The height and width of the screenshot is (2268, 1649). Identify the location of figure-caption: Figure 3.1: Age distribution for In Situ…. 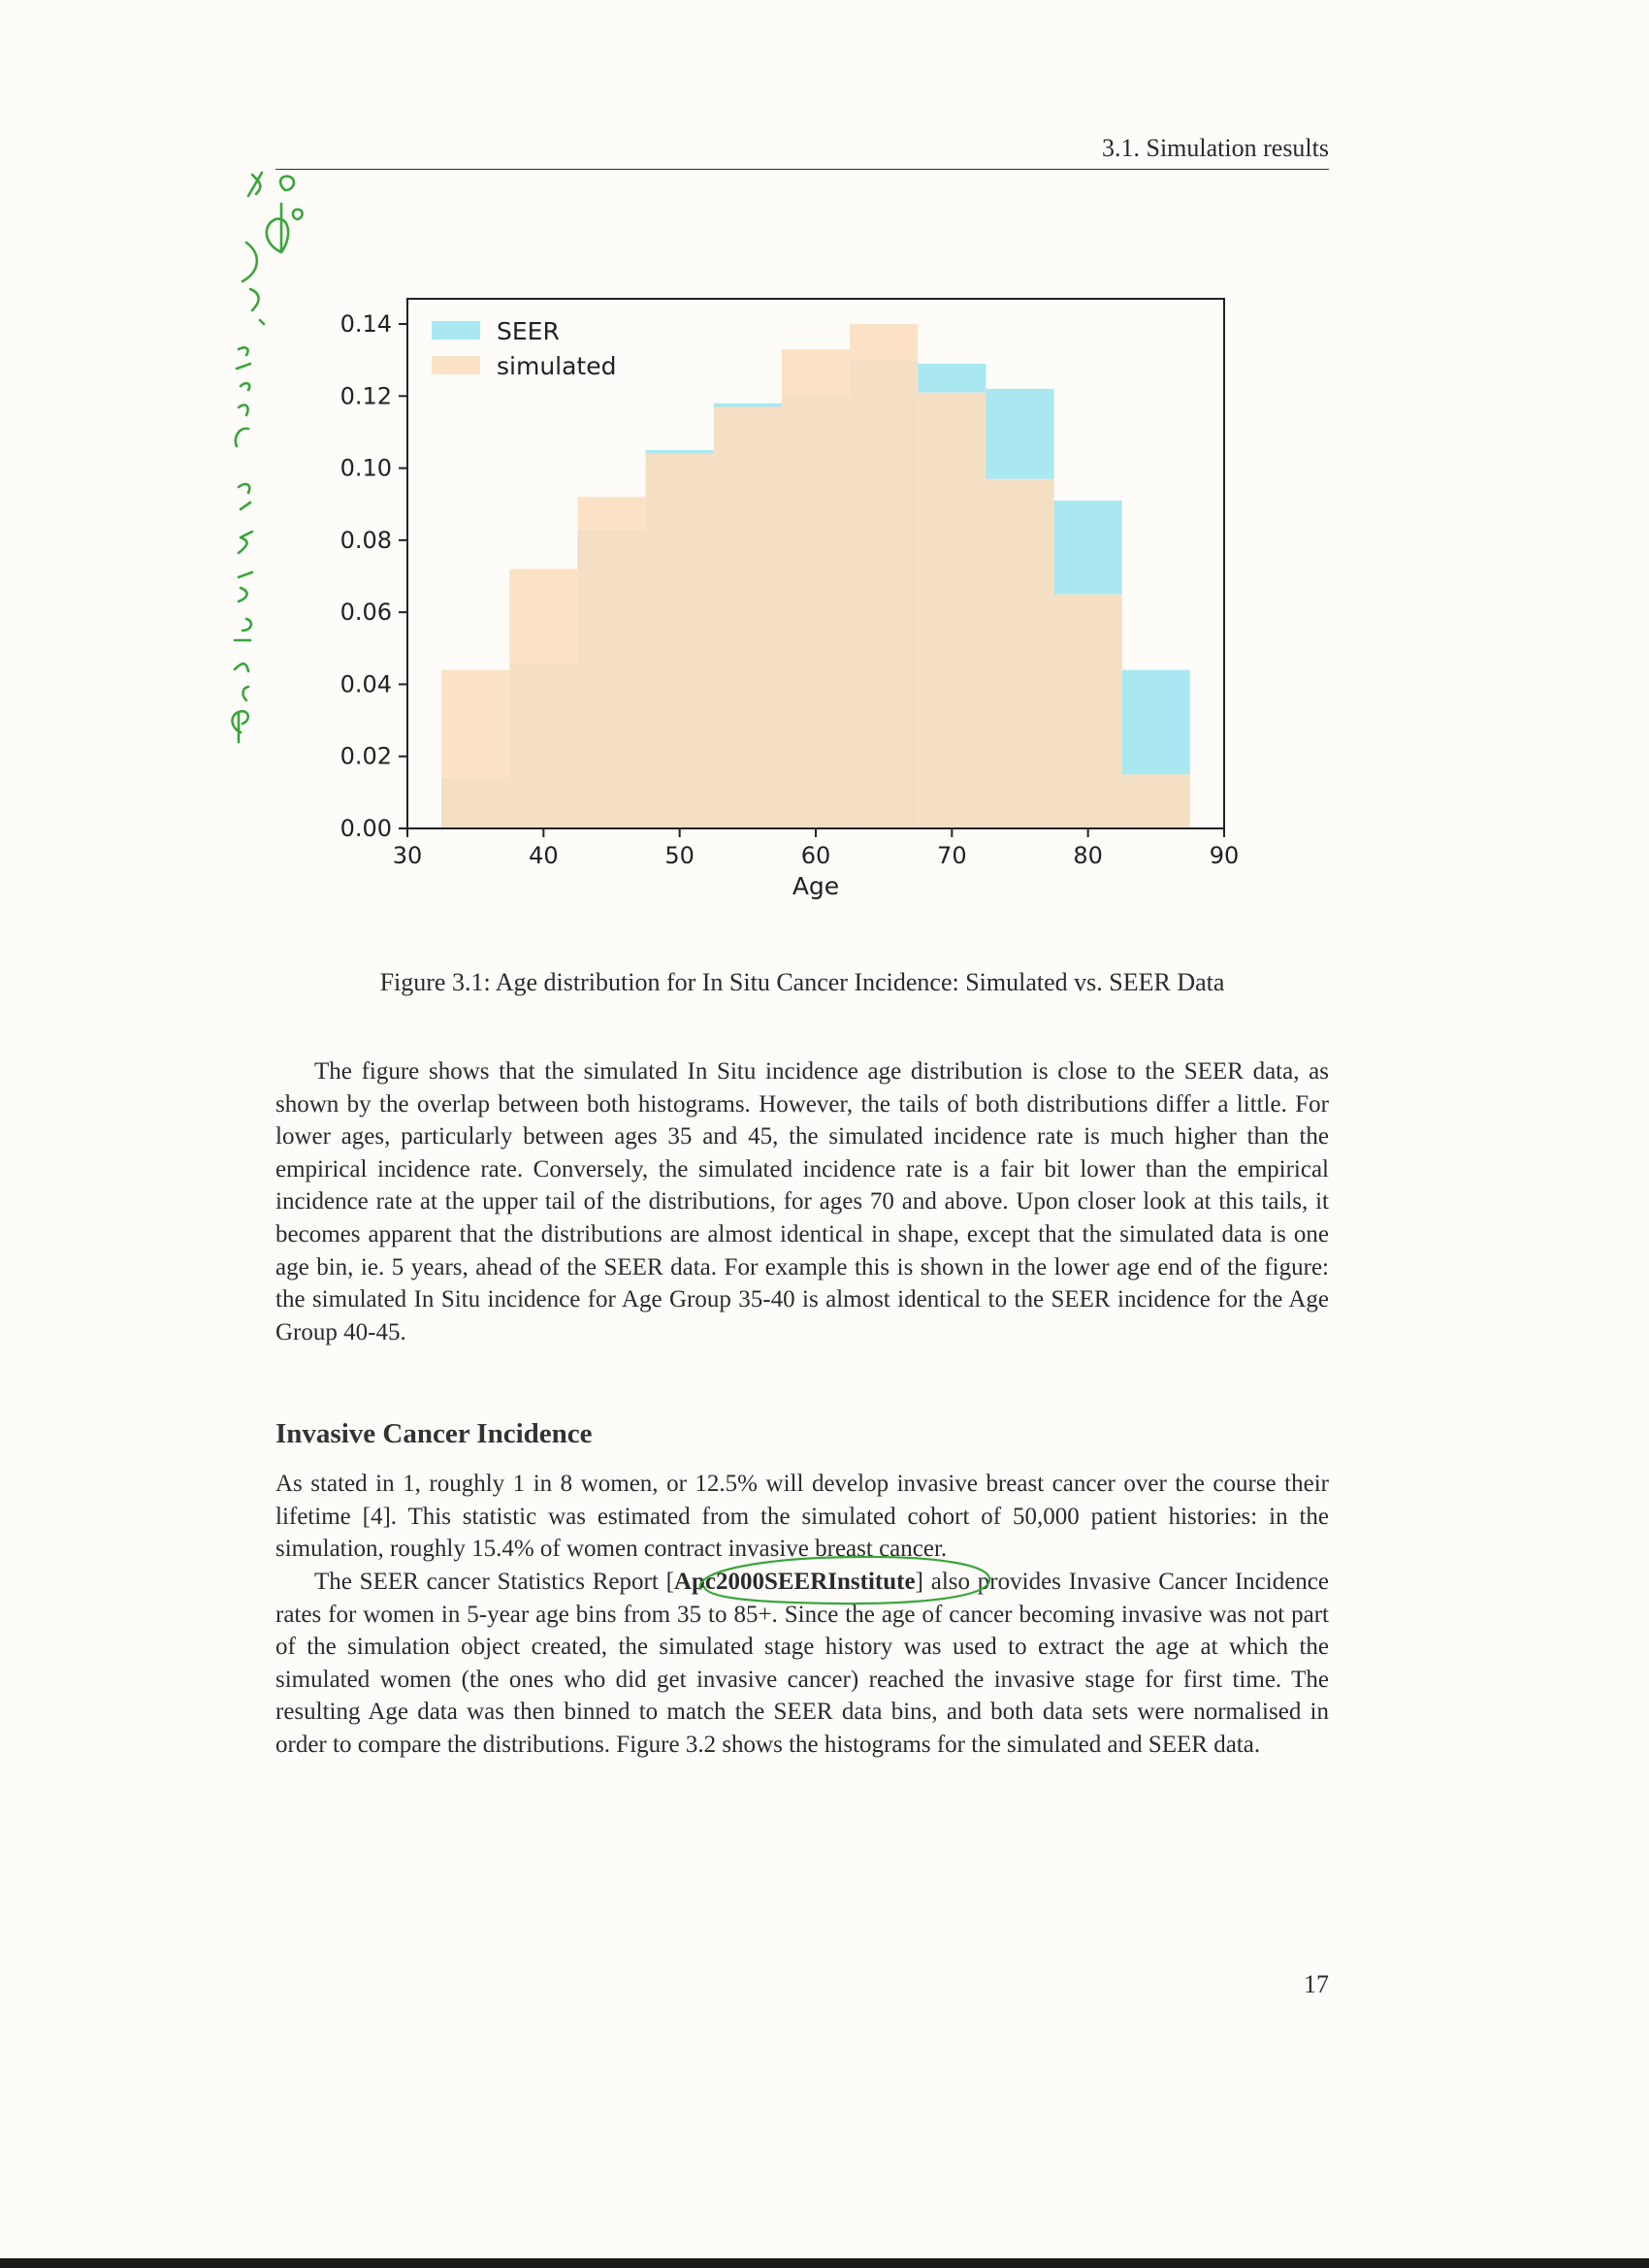
(802, 982).